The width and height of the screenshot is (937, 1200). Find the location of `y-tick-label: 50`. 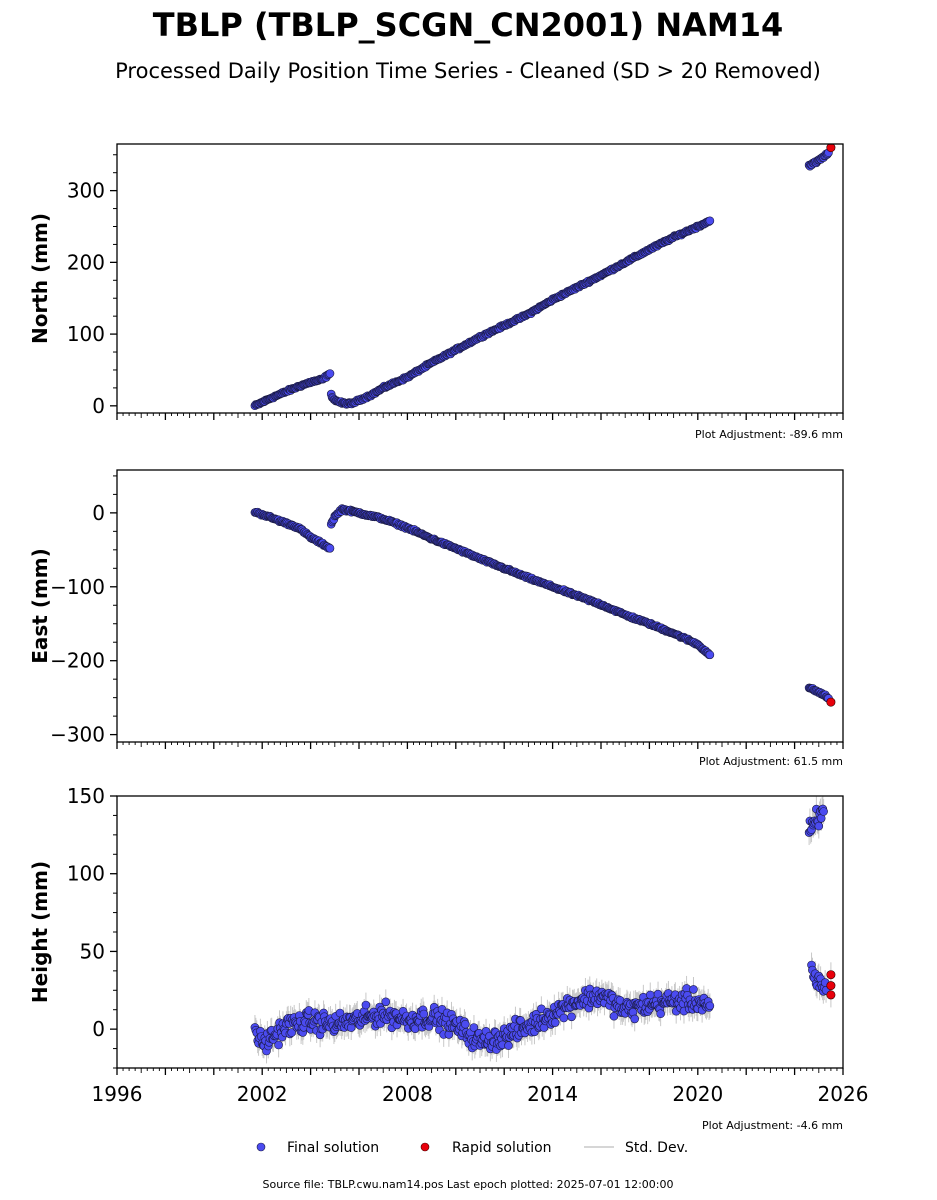

y-tick-label: 50 is located at coordinates (92, 951).